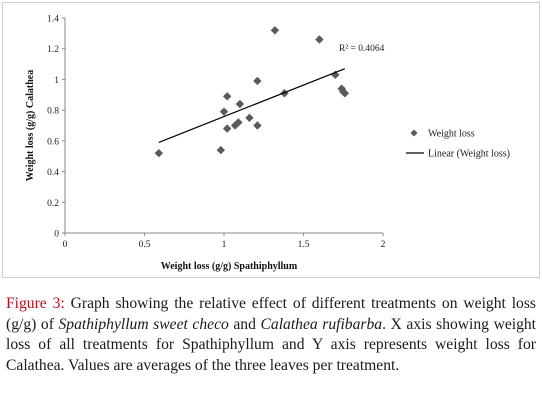 The width and height of the screenshot is (542, 416). I want to click on x-axis-ticks: 0 0.5 1 1.5 2, so click(224, 241).